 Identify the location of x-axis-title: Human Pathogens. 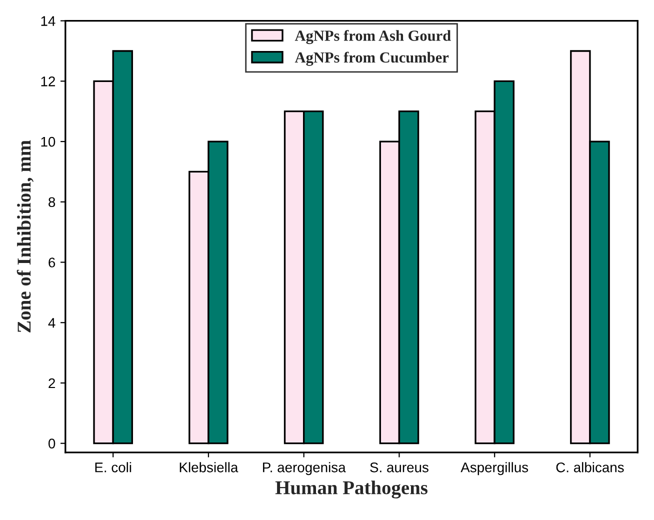
(351, 489).